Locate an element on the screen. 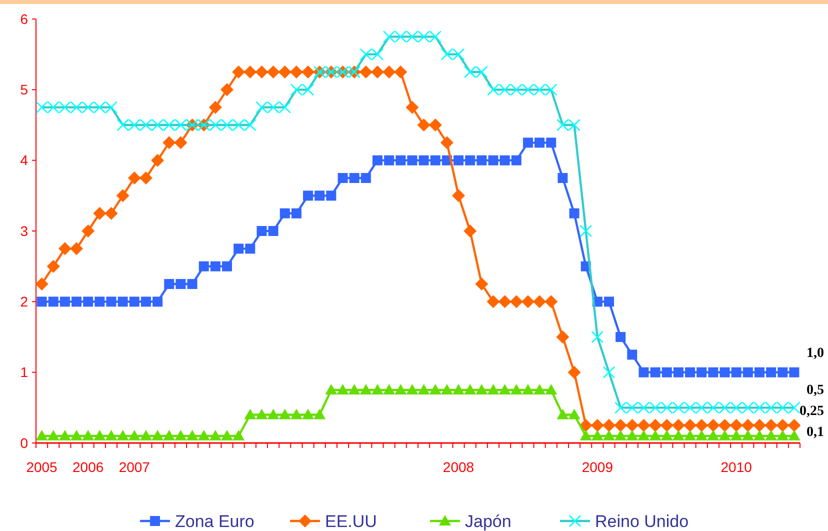 The width and height of the screenshot is (828, 531). y-tick-label: 6 is located at coordinates (24, 18).